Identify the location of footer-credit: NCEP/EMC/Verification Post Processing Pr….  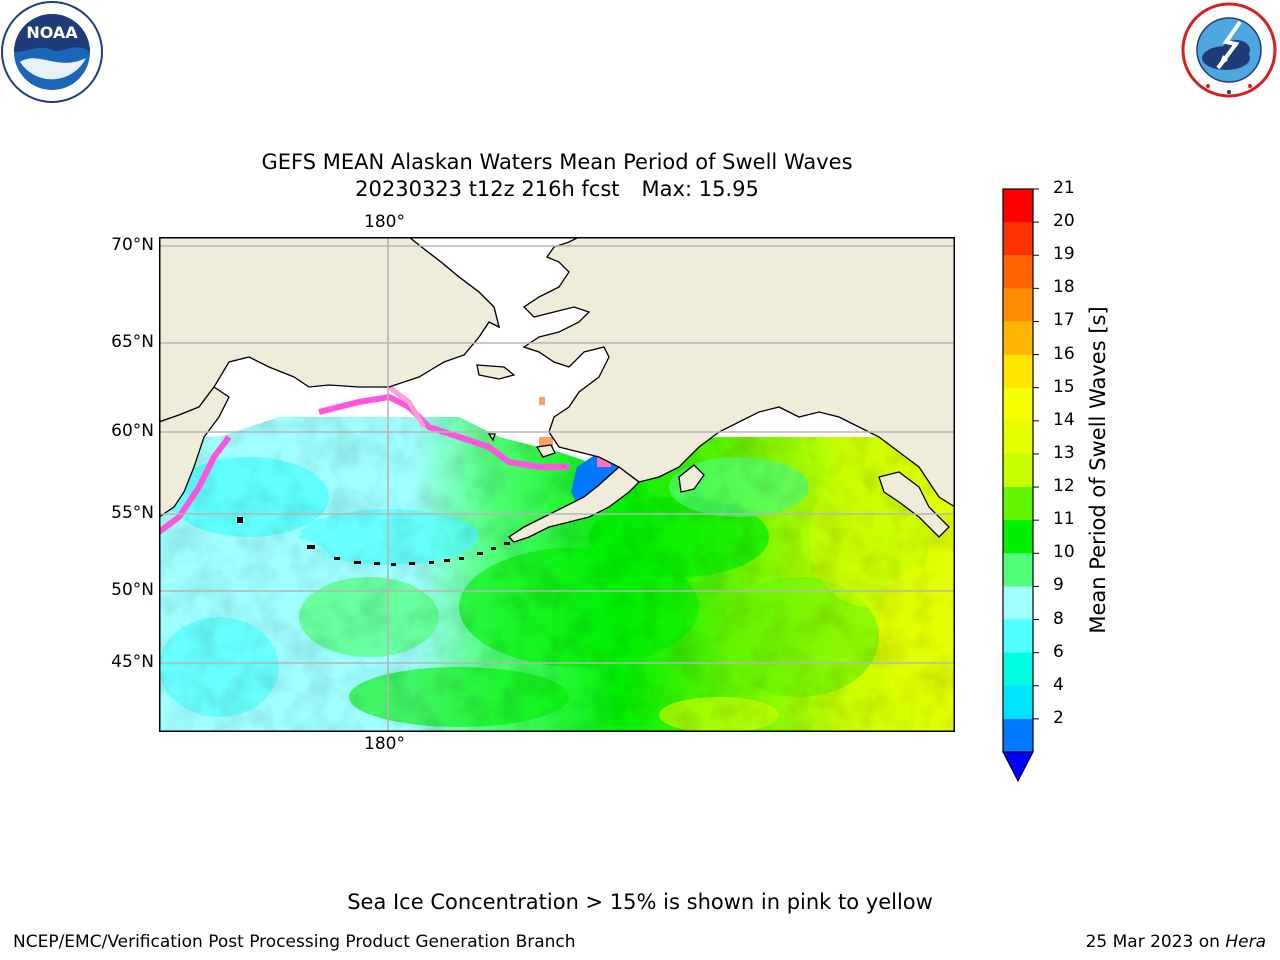
(294, 942).